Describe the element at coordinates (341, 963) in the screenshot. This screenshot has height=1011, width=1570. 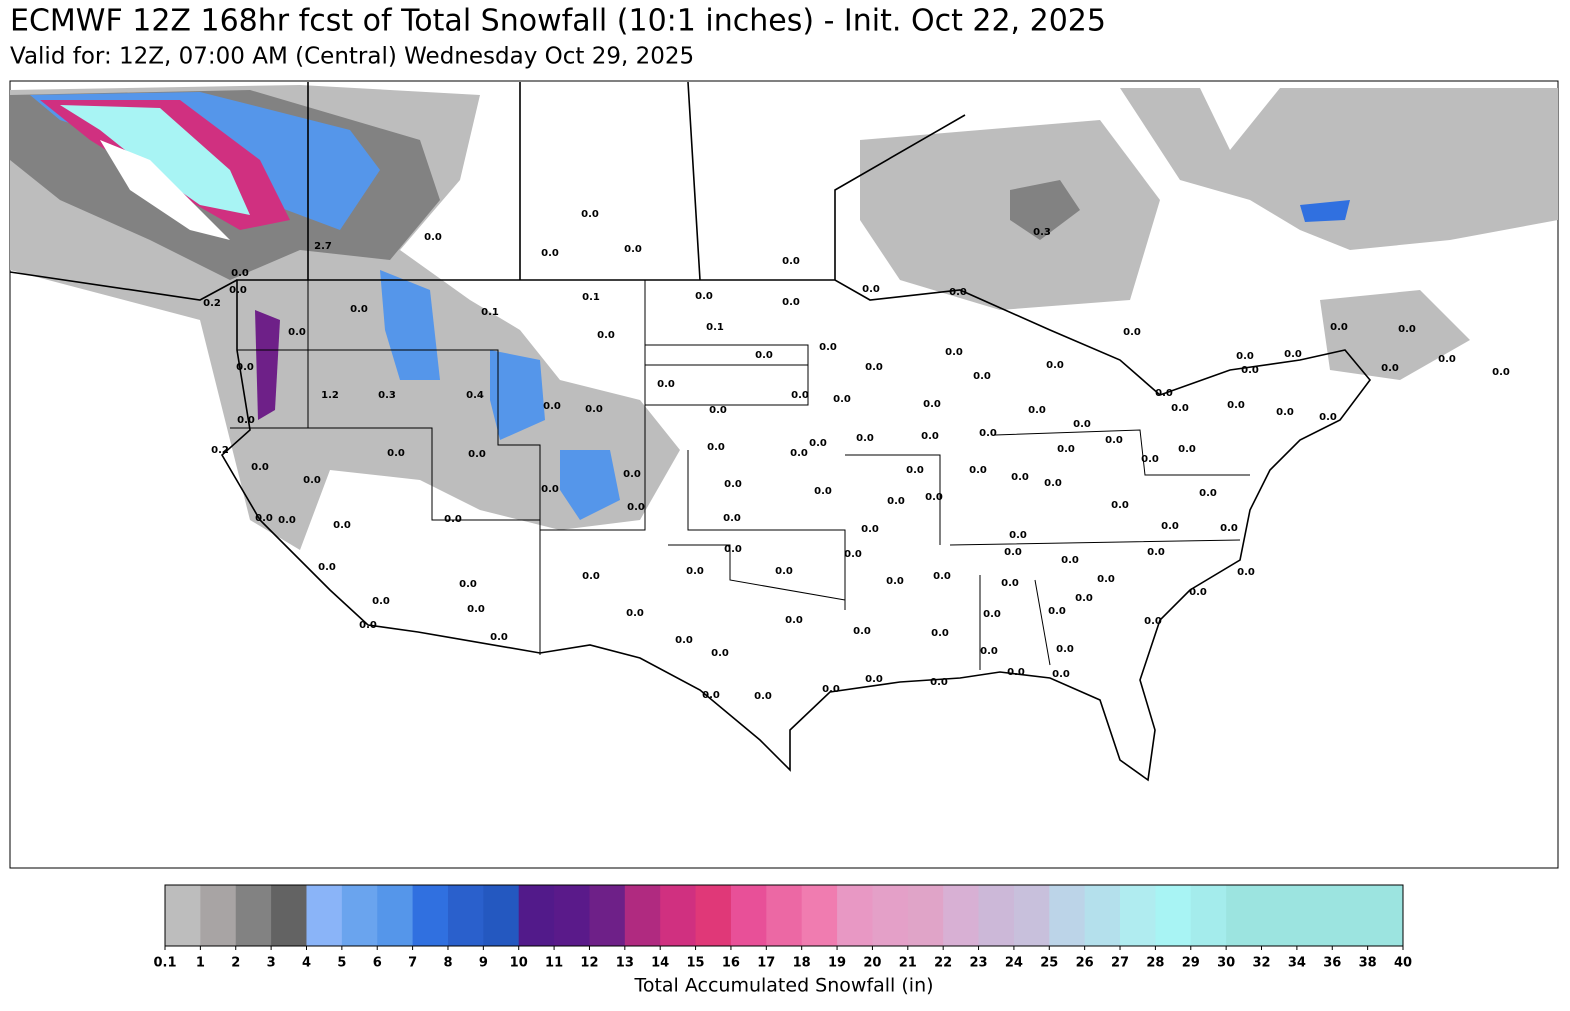
I see `colorbar-tick-label: 5` at that location.